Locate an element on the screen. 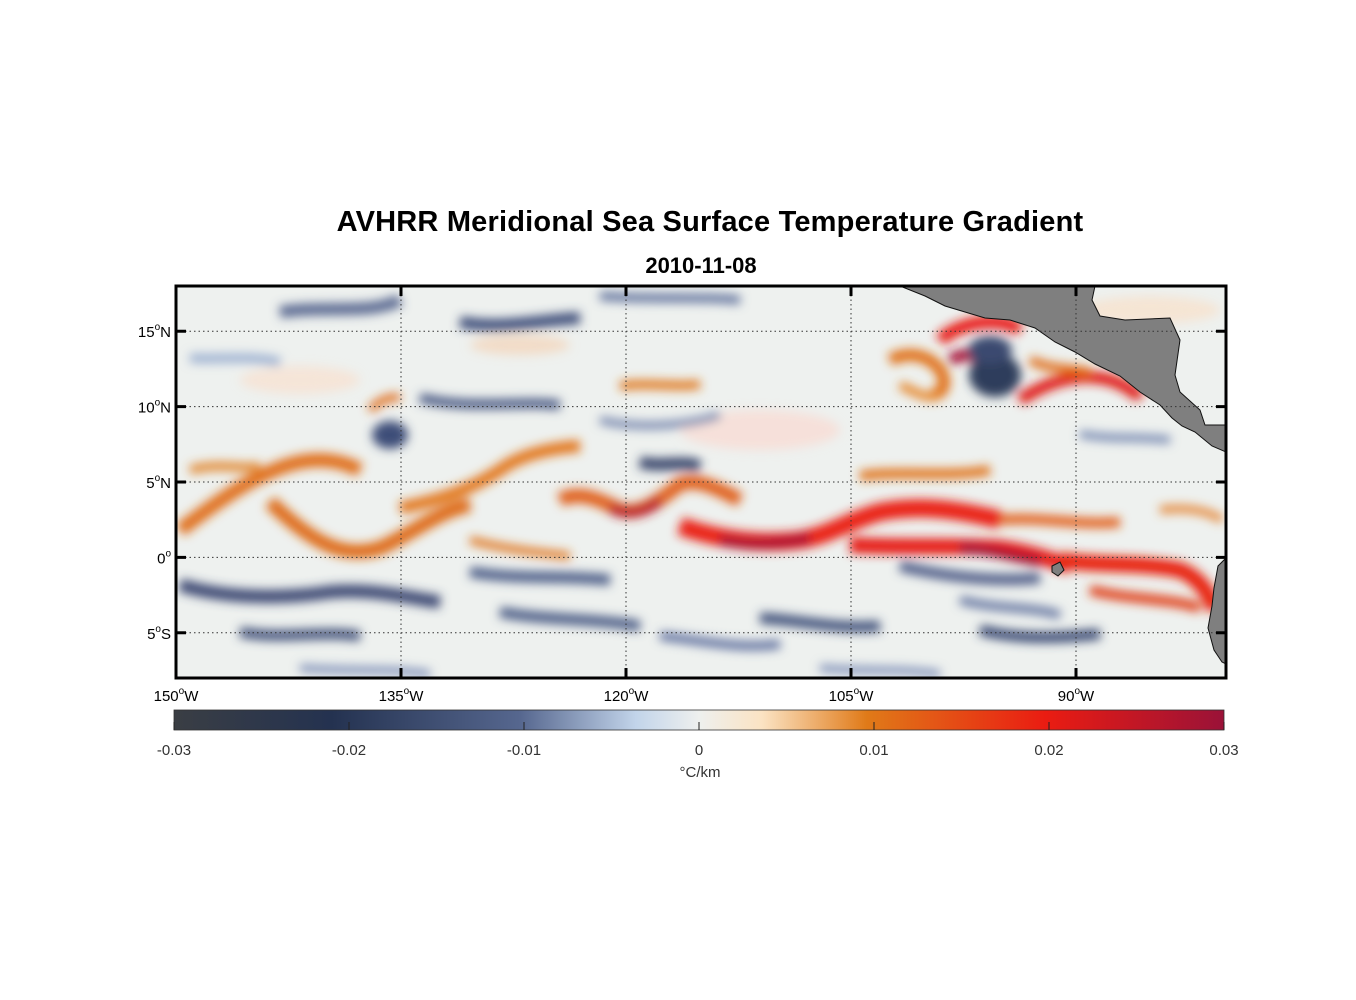 The height and width of the screenshot is (1000, 1356). colorbar-tick-label-3: 0 is located at coordinates (699, 750).